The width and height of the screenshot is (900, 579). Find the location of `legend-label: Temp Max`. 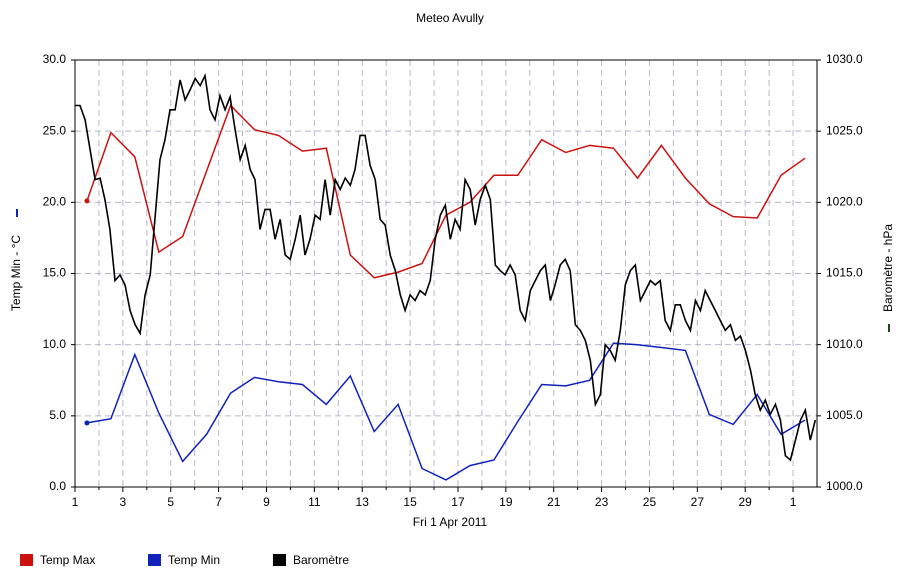

legend-label: Temp Max is located at coordinates (67, 560).